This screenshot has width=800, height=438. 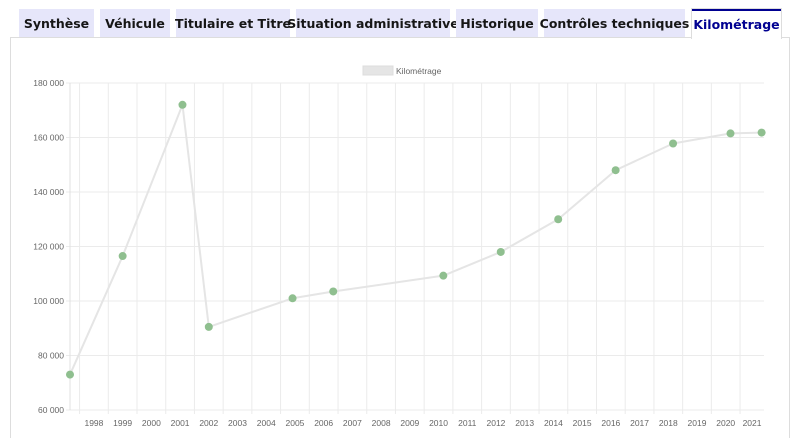 I want to click on x-tick-label: 2004, so click(x=266, y=423).